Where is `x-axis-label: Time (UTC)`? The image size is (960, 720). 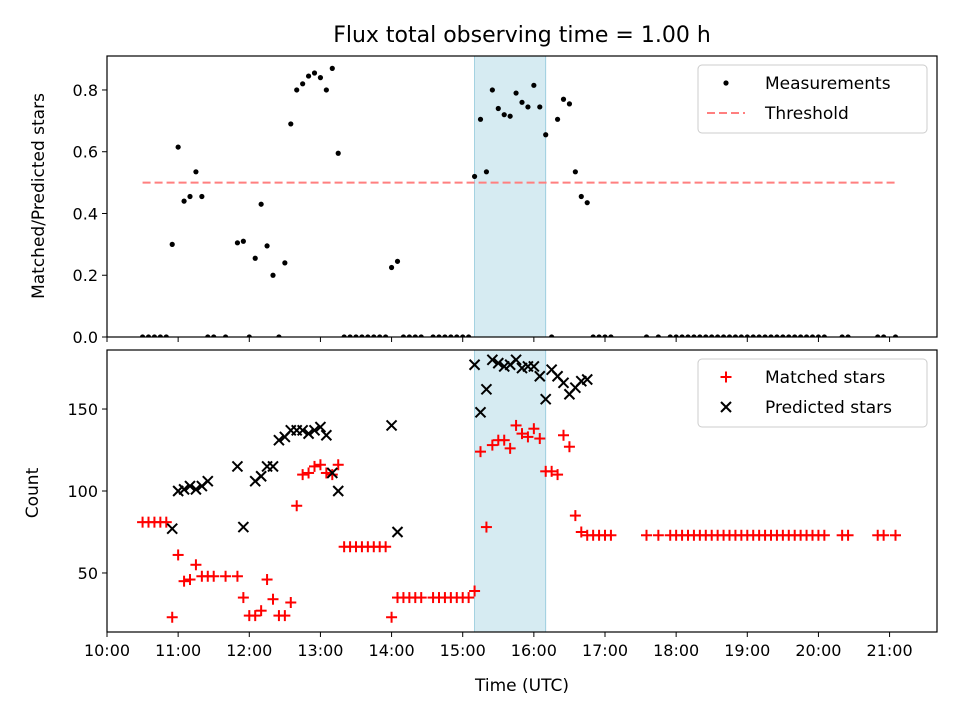
x-axis-label: Time (UTC) is located at coordinates (521, 686).